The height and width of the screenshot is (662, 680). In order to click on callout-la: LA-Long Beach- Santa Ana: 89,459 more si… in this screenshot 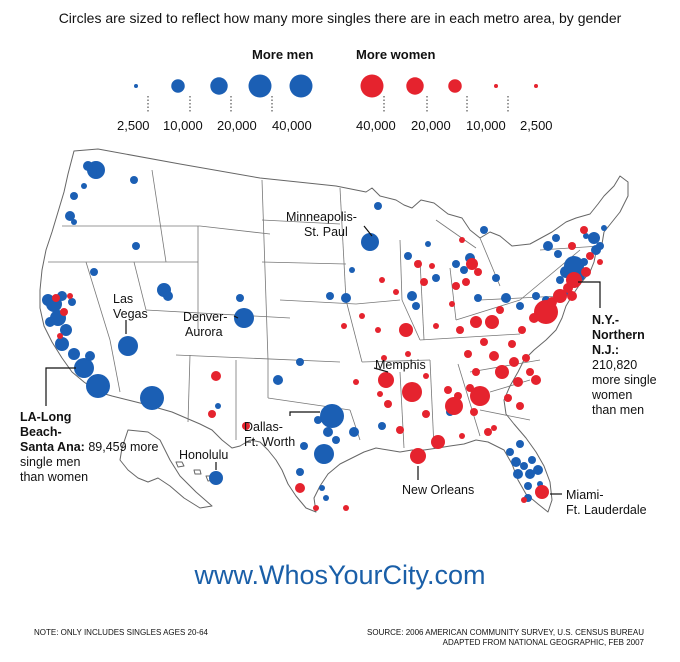, I will do `click(89, 447)`.